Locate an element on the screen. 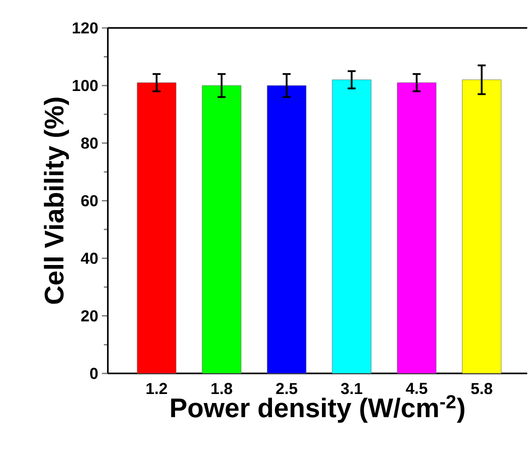 Image resolution: width=528 pixels, height=449 pixels. y-axis-title: Cell Viability (%) is located at coordinates (56, 201).